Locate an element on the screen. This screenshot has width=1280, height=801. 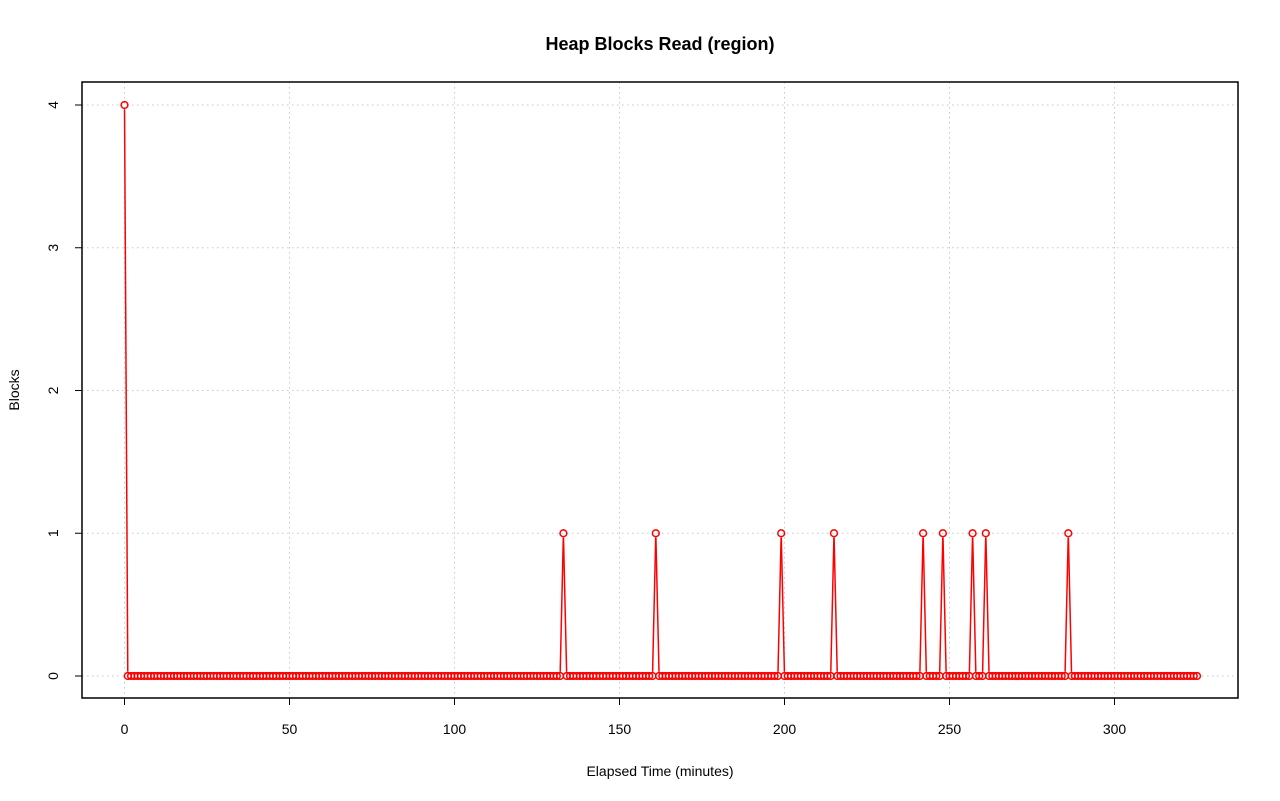
x-tick-label: 200 is located at coordinates (785, 729).